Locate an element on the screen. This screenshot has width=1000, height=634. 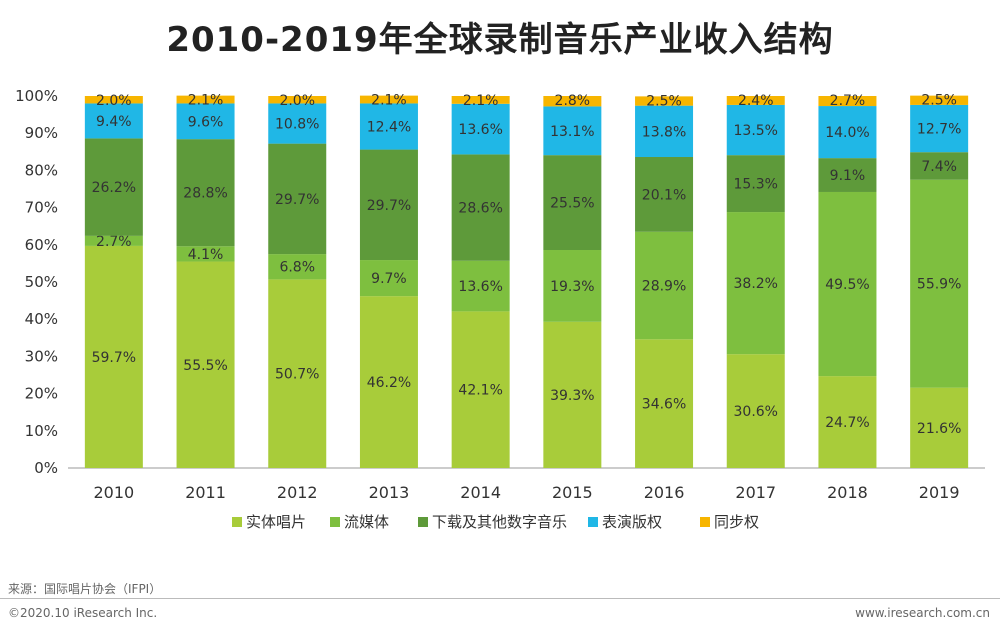
data-label: 34.6% is located at coordinates (664, 405).